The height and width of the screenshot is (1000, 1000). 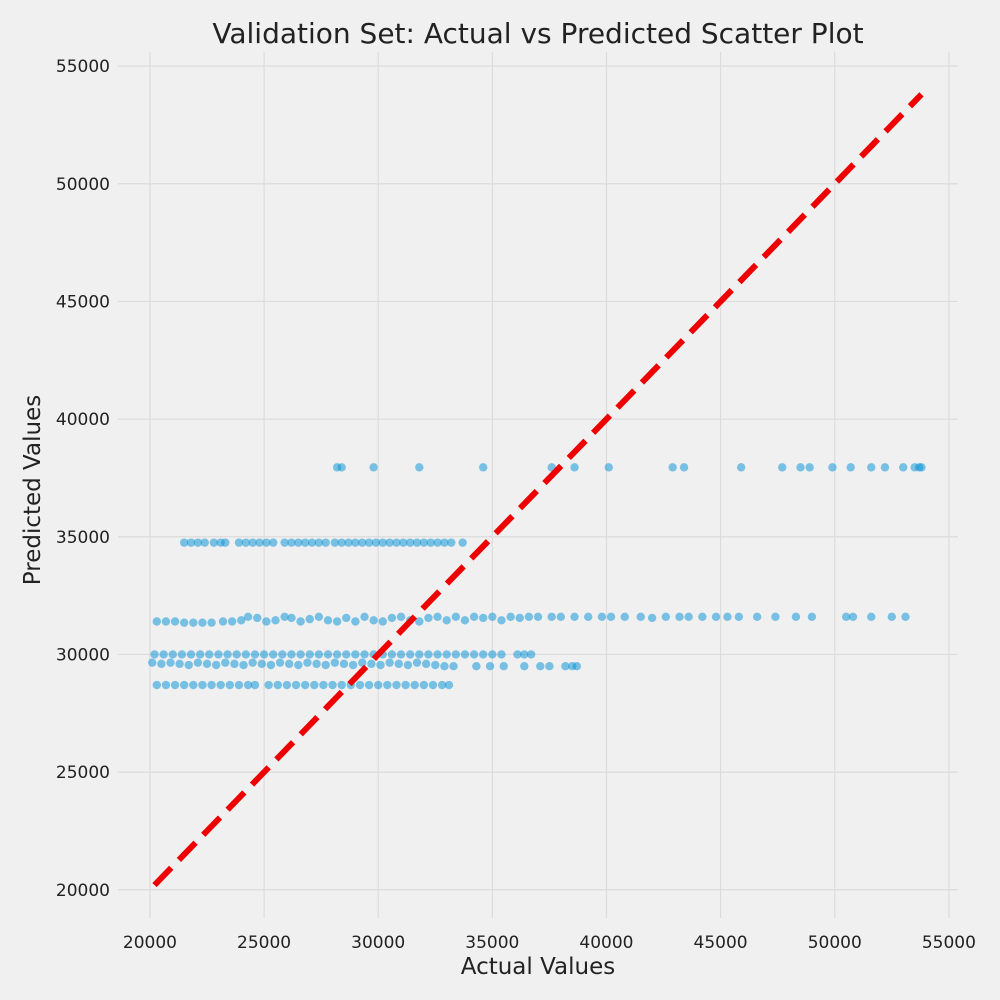 What do you see at coordinates (150, 943) in the screenshot?
I see `x-tick-label: 20000` at bounding box center [150, 943].